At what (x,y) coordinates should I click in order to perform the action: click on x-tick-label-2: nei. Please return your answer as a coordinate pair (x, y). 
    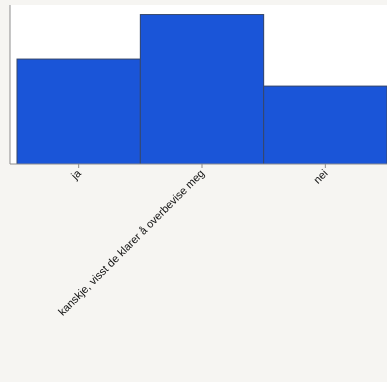
    Looking at the image, I should click on (321, 177).